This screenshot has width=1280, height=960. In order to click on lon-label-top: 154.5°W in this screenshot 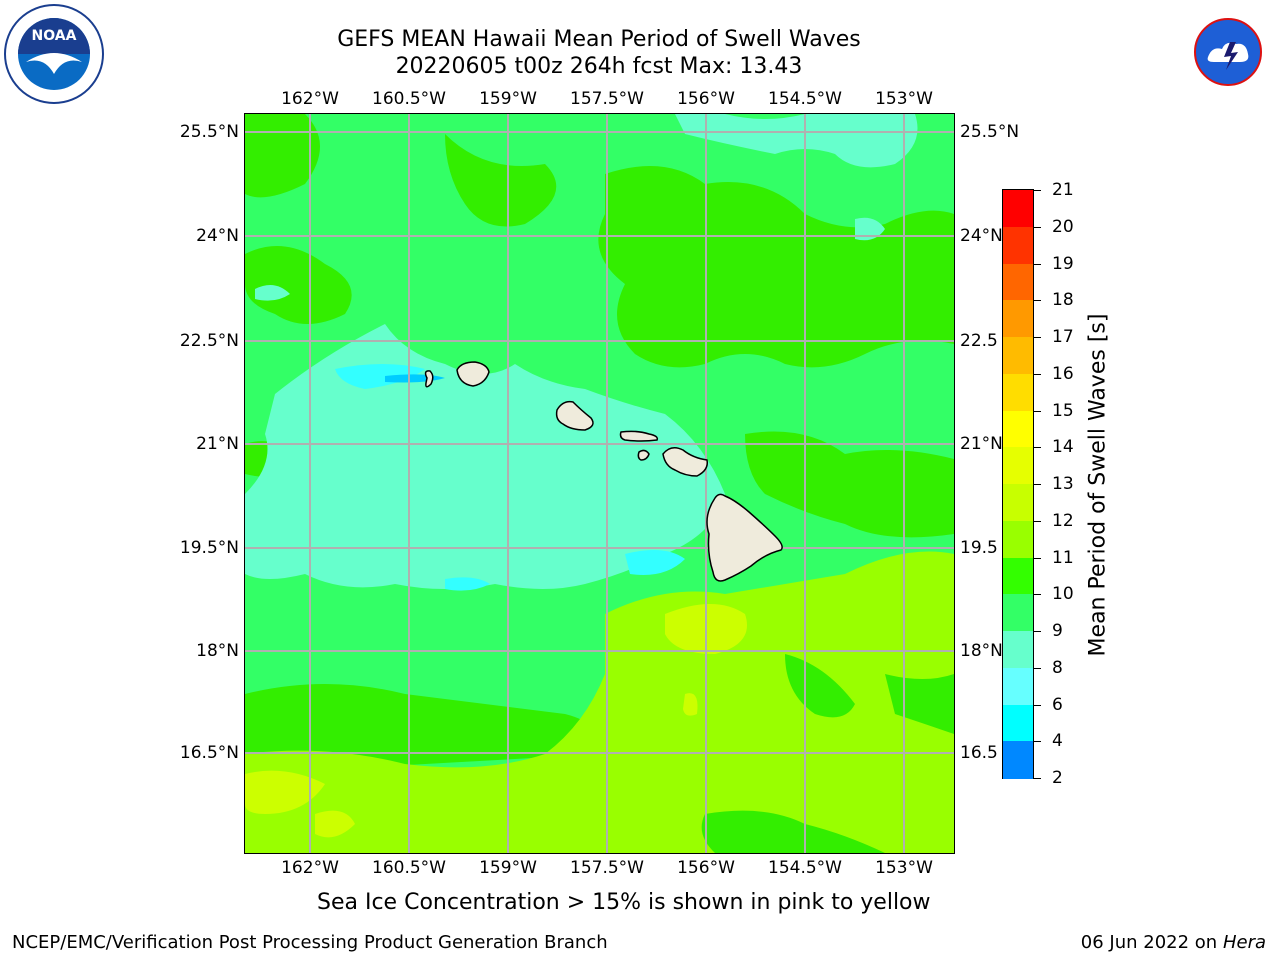, I will do `click(805, 99)`.